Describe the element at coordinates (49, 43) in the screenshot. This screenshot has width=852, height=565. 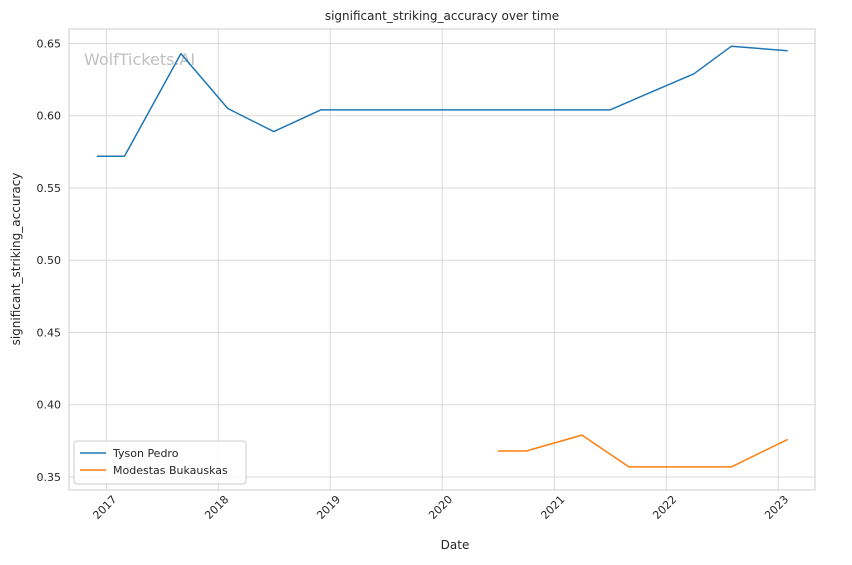
I see `y-tick-label: 0.65` at that location.